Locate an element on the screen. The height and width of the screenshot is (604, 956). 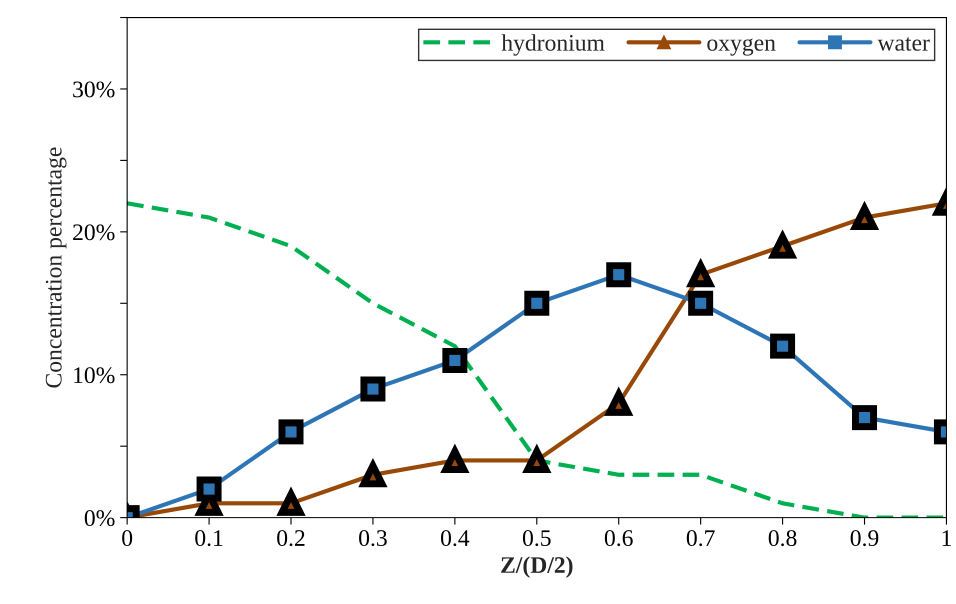
y-tick-label: 30% is located at coordinates (94, 89).